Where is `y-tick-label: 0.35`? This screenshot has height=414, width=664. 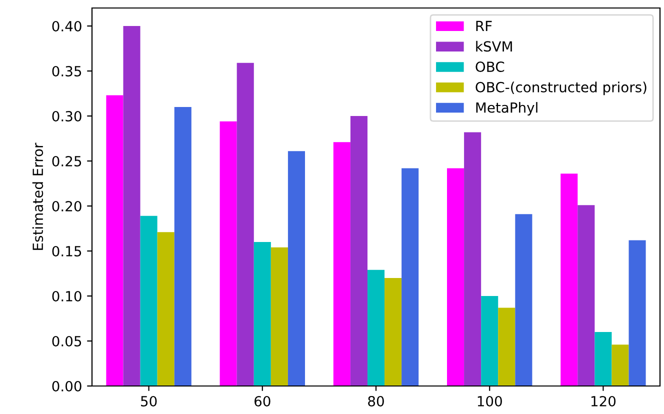 y-tick-label: 0.35 is located at coordinates (67, 71).